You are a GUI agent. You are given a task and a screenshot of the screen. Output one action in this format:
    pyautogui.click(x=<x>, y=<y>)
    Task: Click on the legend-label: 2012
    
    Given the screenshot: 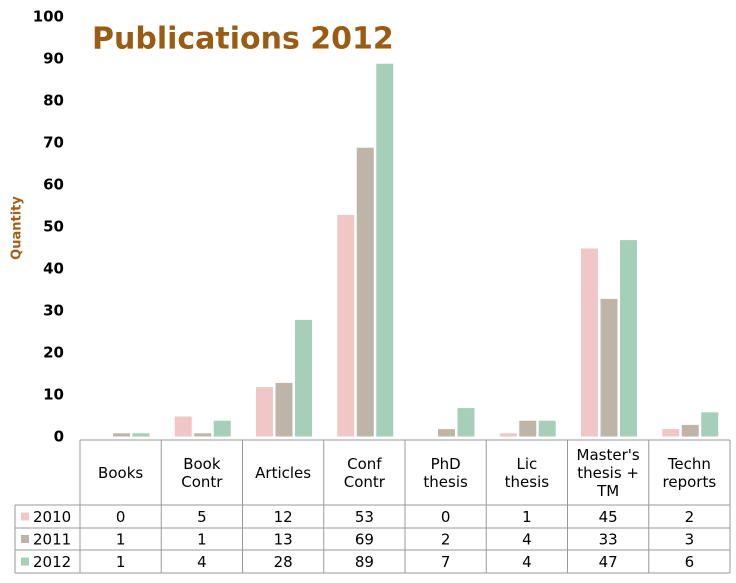 What is the action you would take?
    pyautogui.click(x=52, y=562)
    